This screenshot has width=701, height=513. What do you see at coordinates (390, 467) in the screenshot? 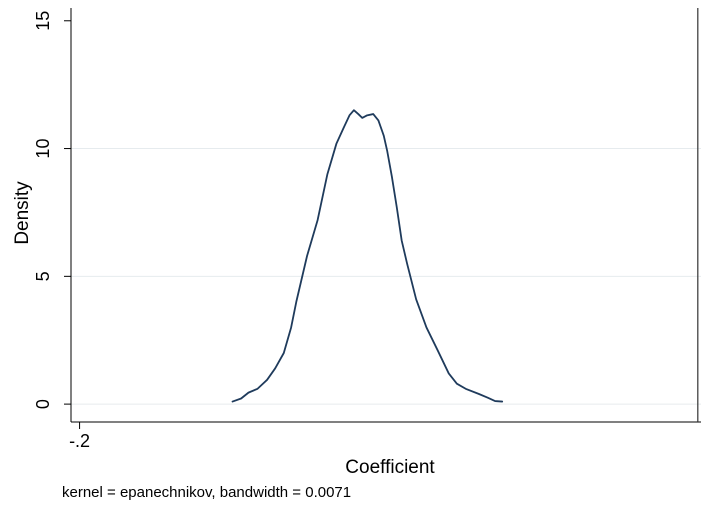
I see `x-axis-label: Coefficient` at bounding box center [390, 467].